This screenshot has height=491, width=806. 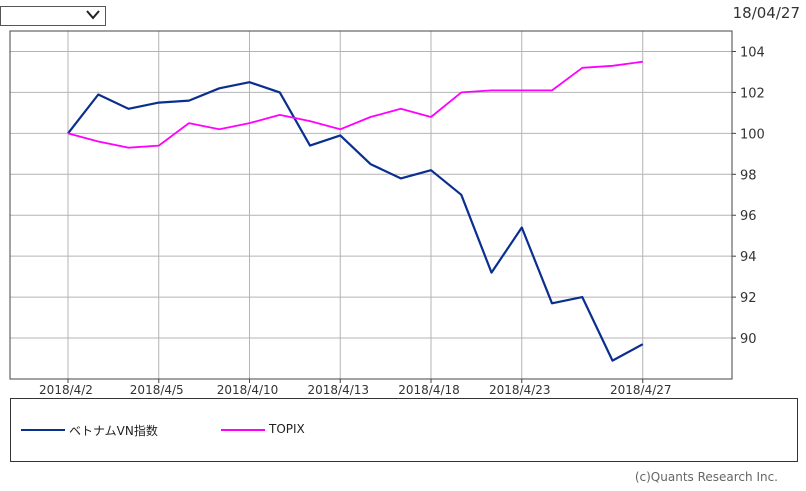 I want to click on x-tick-label: 2018/4/5, so click(x=157, y=390).